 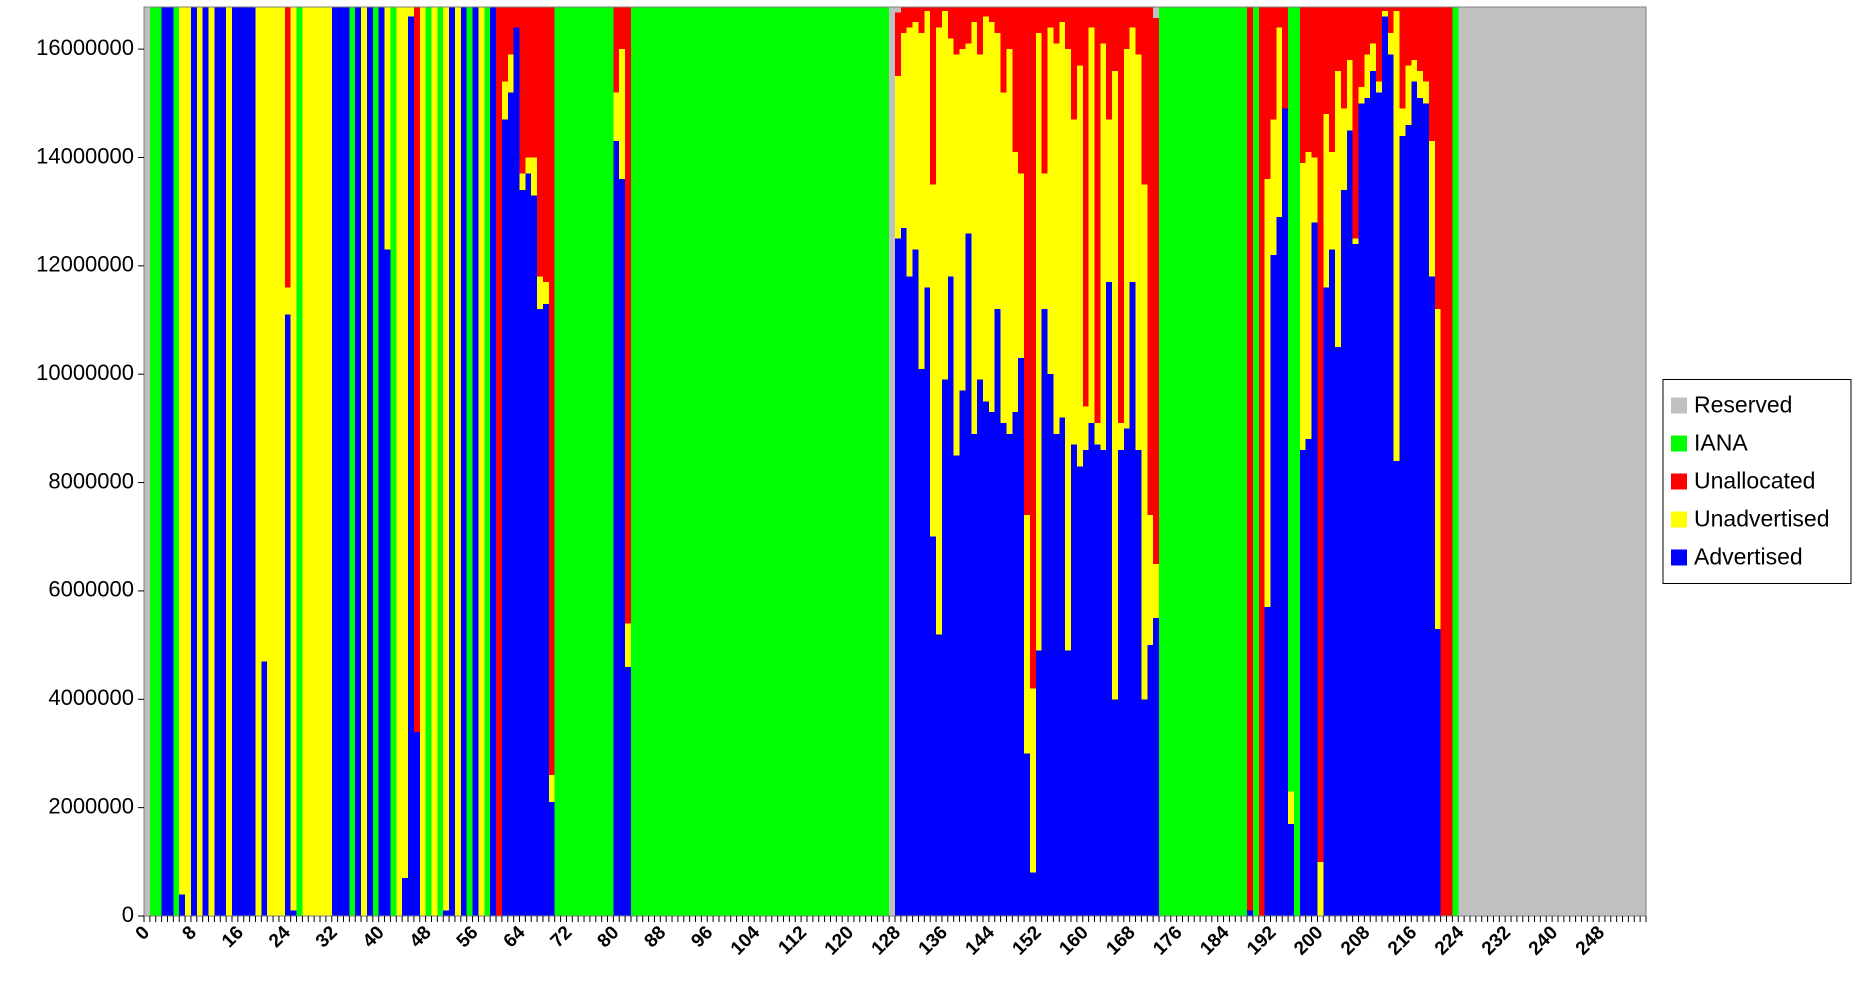 What do you see at coordinates (1590, 940) in the screenshot?
I see `x-tick-label: 248` at bounding box center [1590, 940].